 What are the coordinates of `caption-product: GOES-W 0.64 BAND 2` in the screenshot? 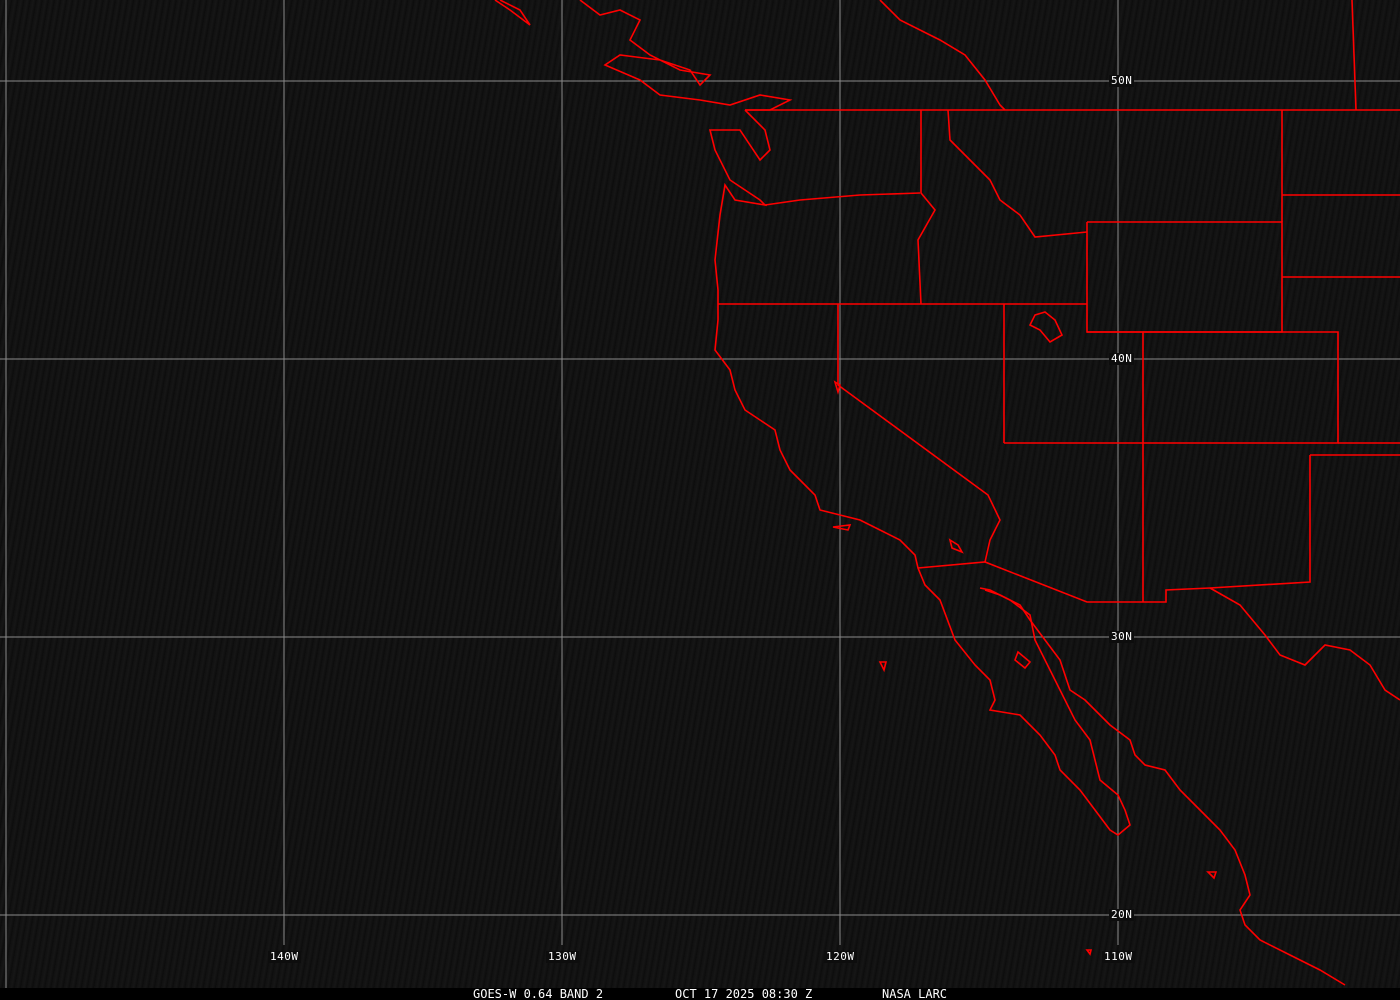 It's located at (538, 993).